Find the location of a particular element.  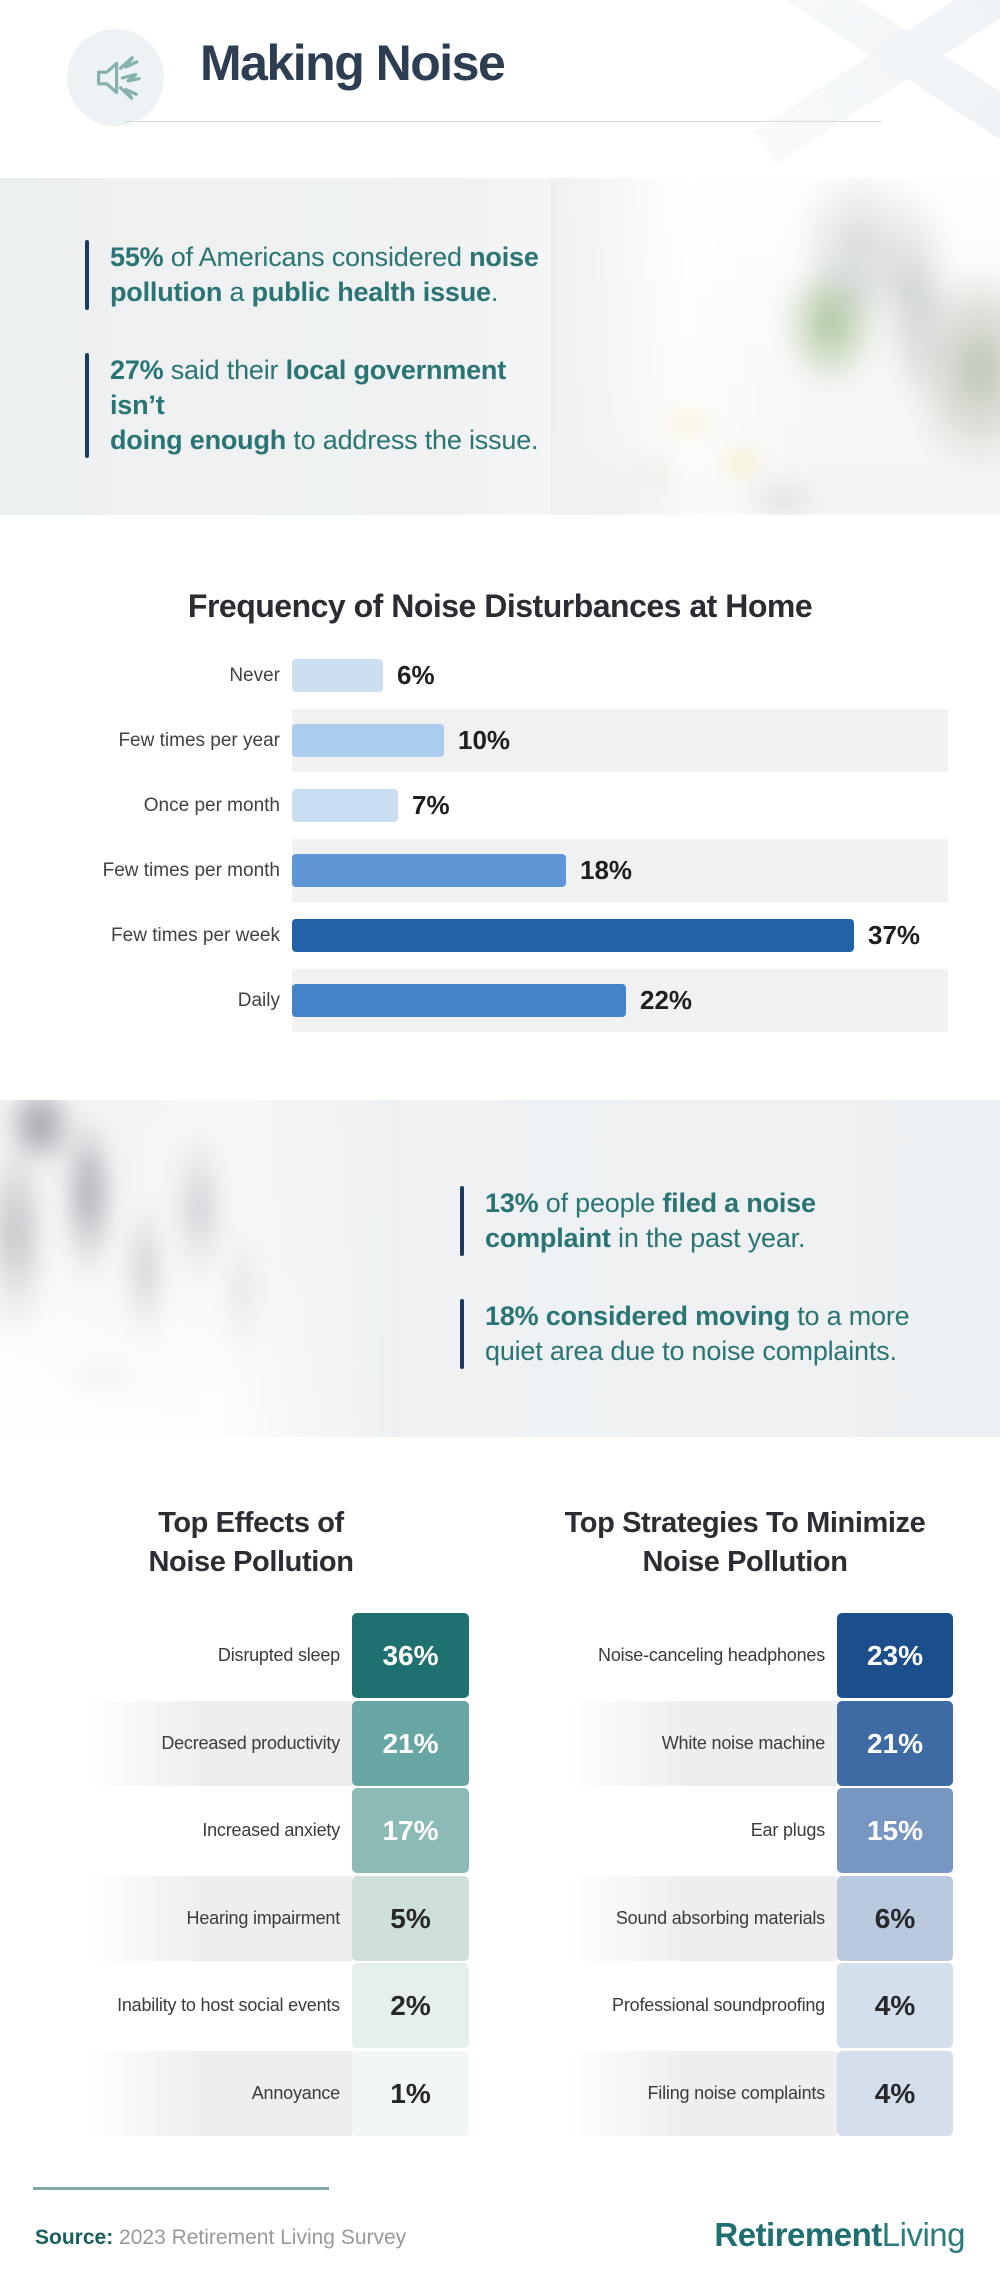

megaphone-icon is located at coordinates (118, 77).